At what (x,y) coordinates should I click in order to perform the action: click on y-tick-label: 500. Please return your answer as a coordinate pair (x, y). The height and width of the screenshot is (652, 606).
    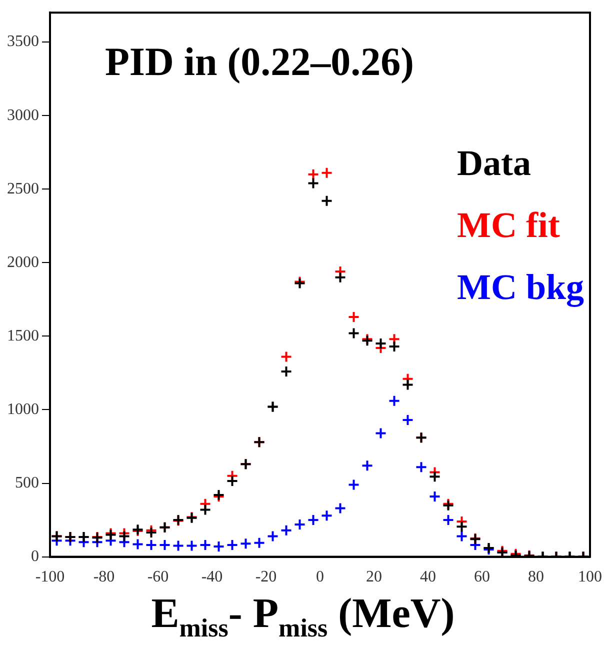
    Looking at the image, I should click on (27, 483).